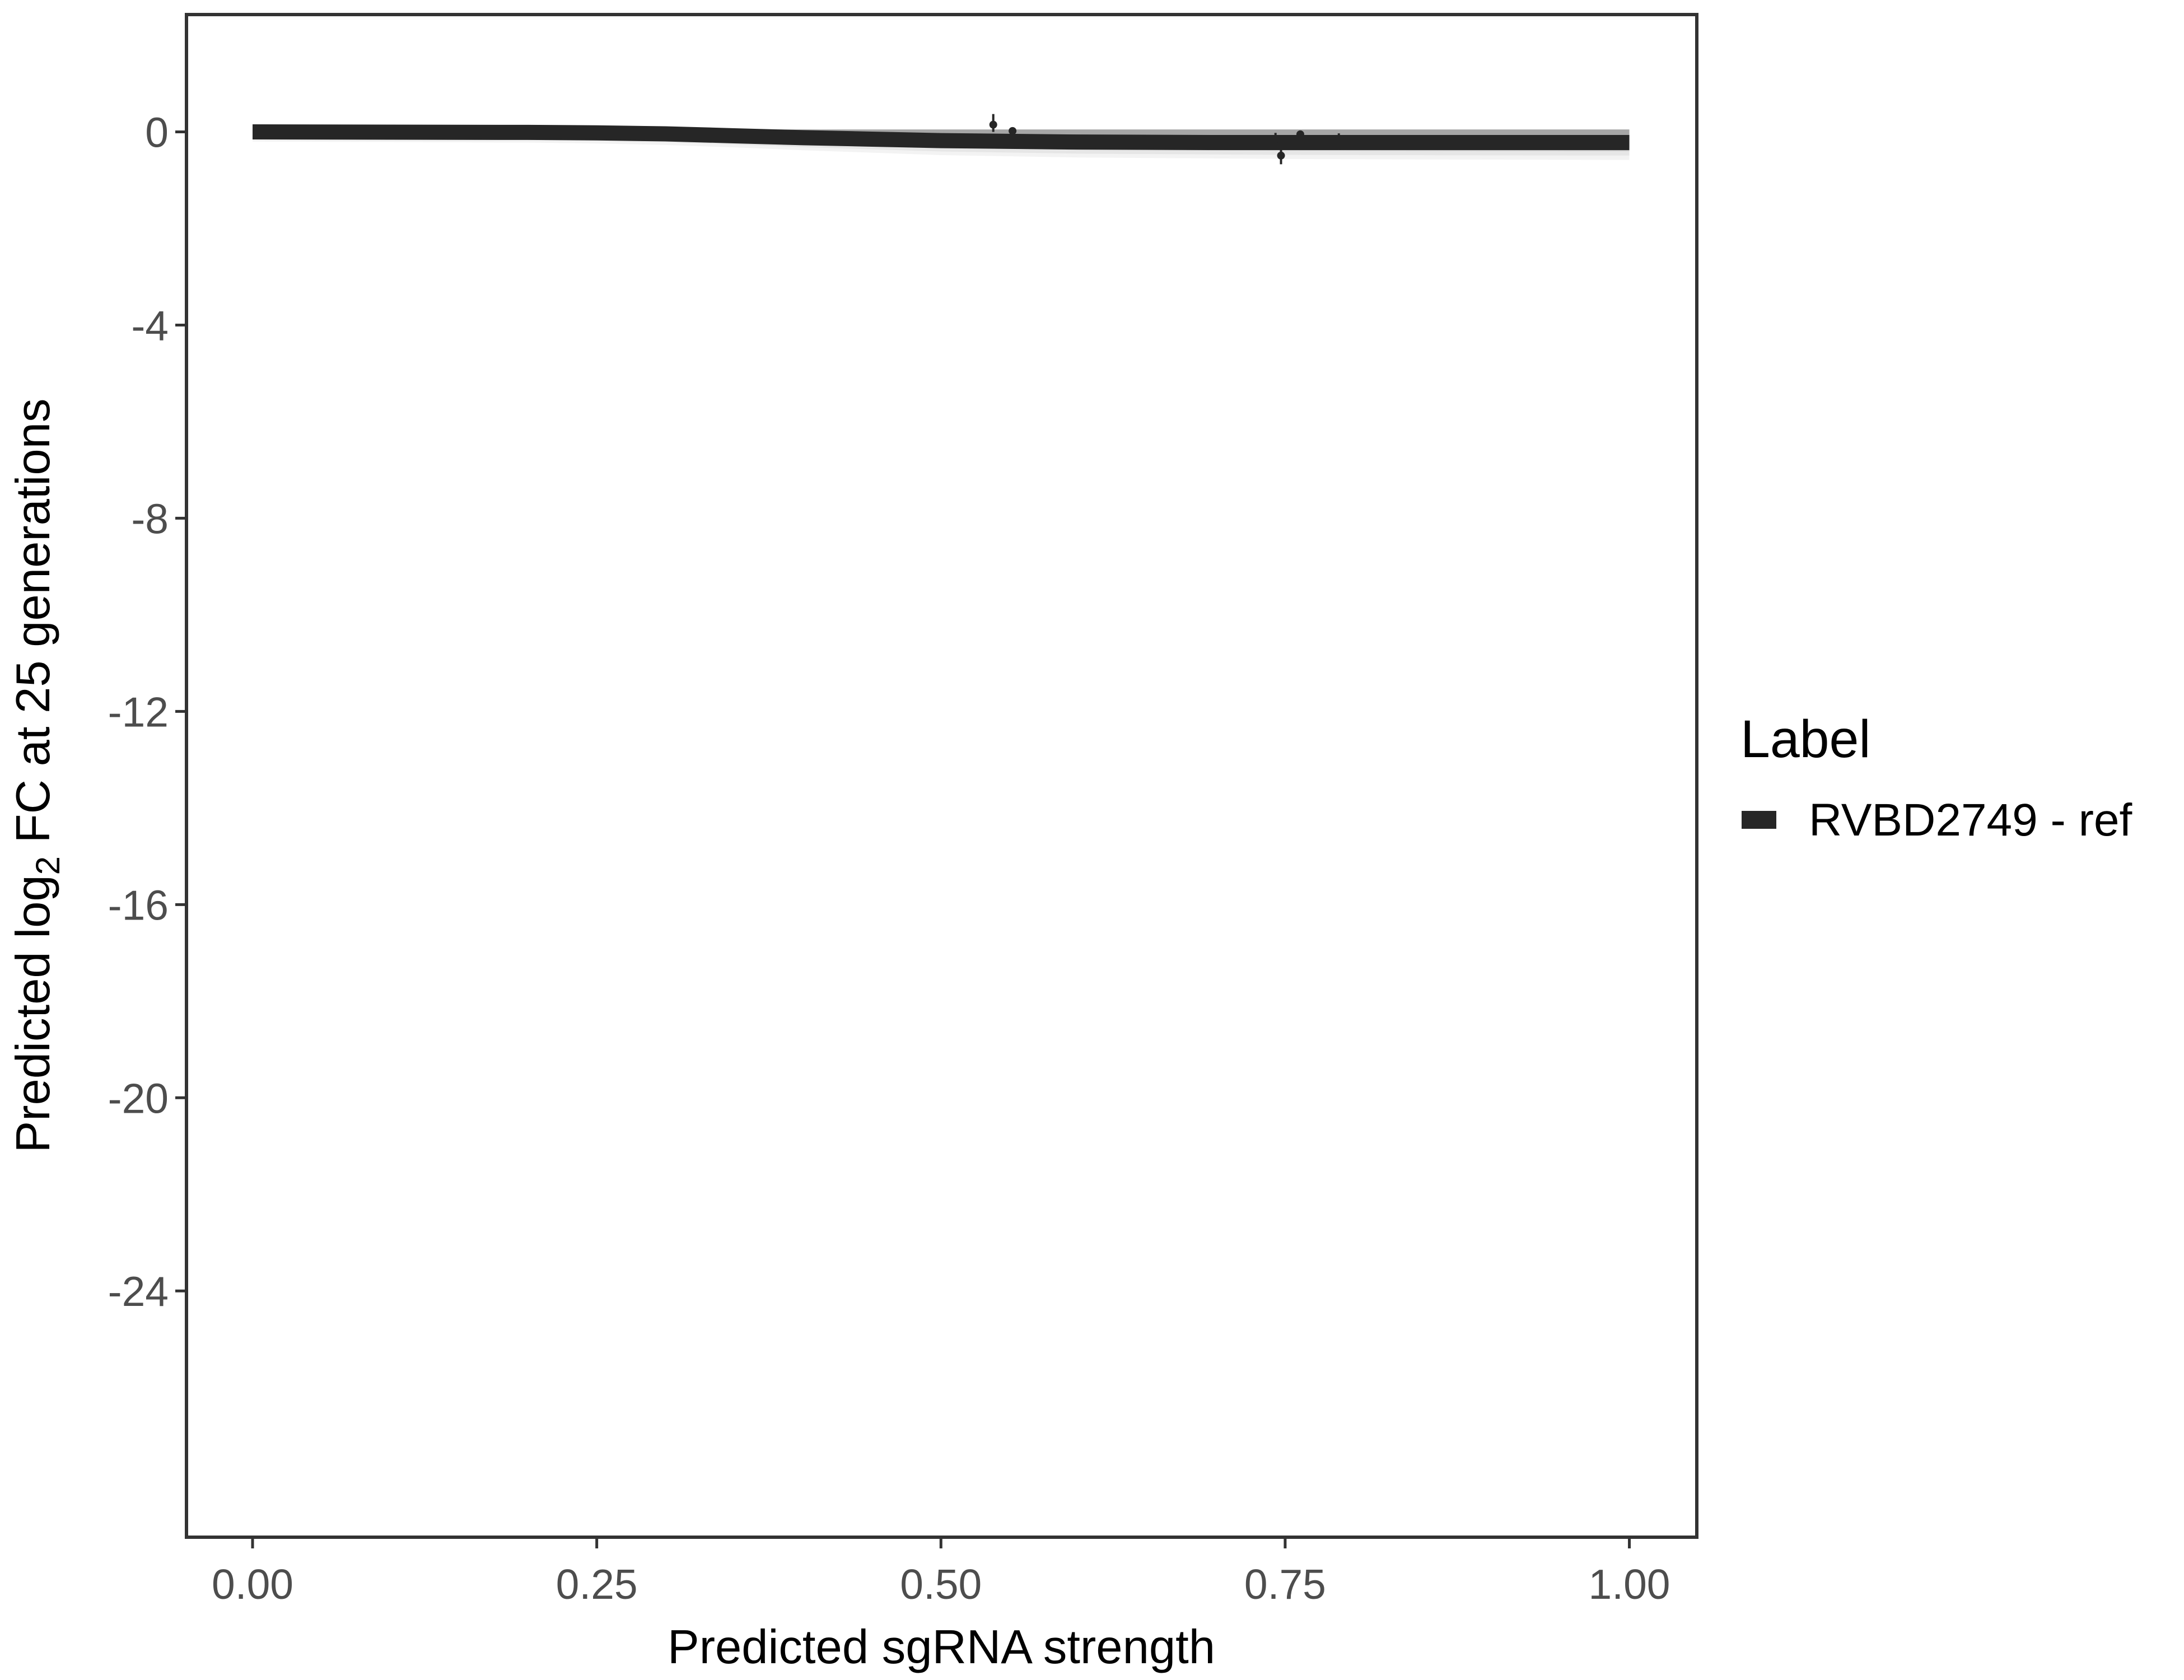  I want to click on y-tick-label-2: -8, so click(150, 519).